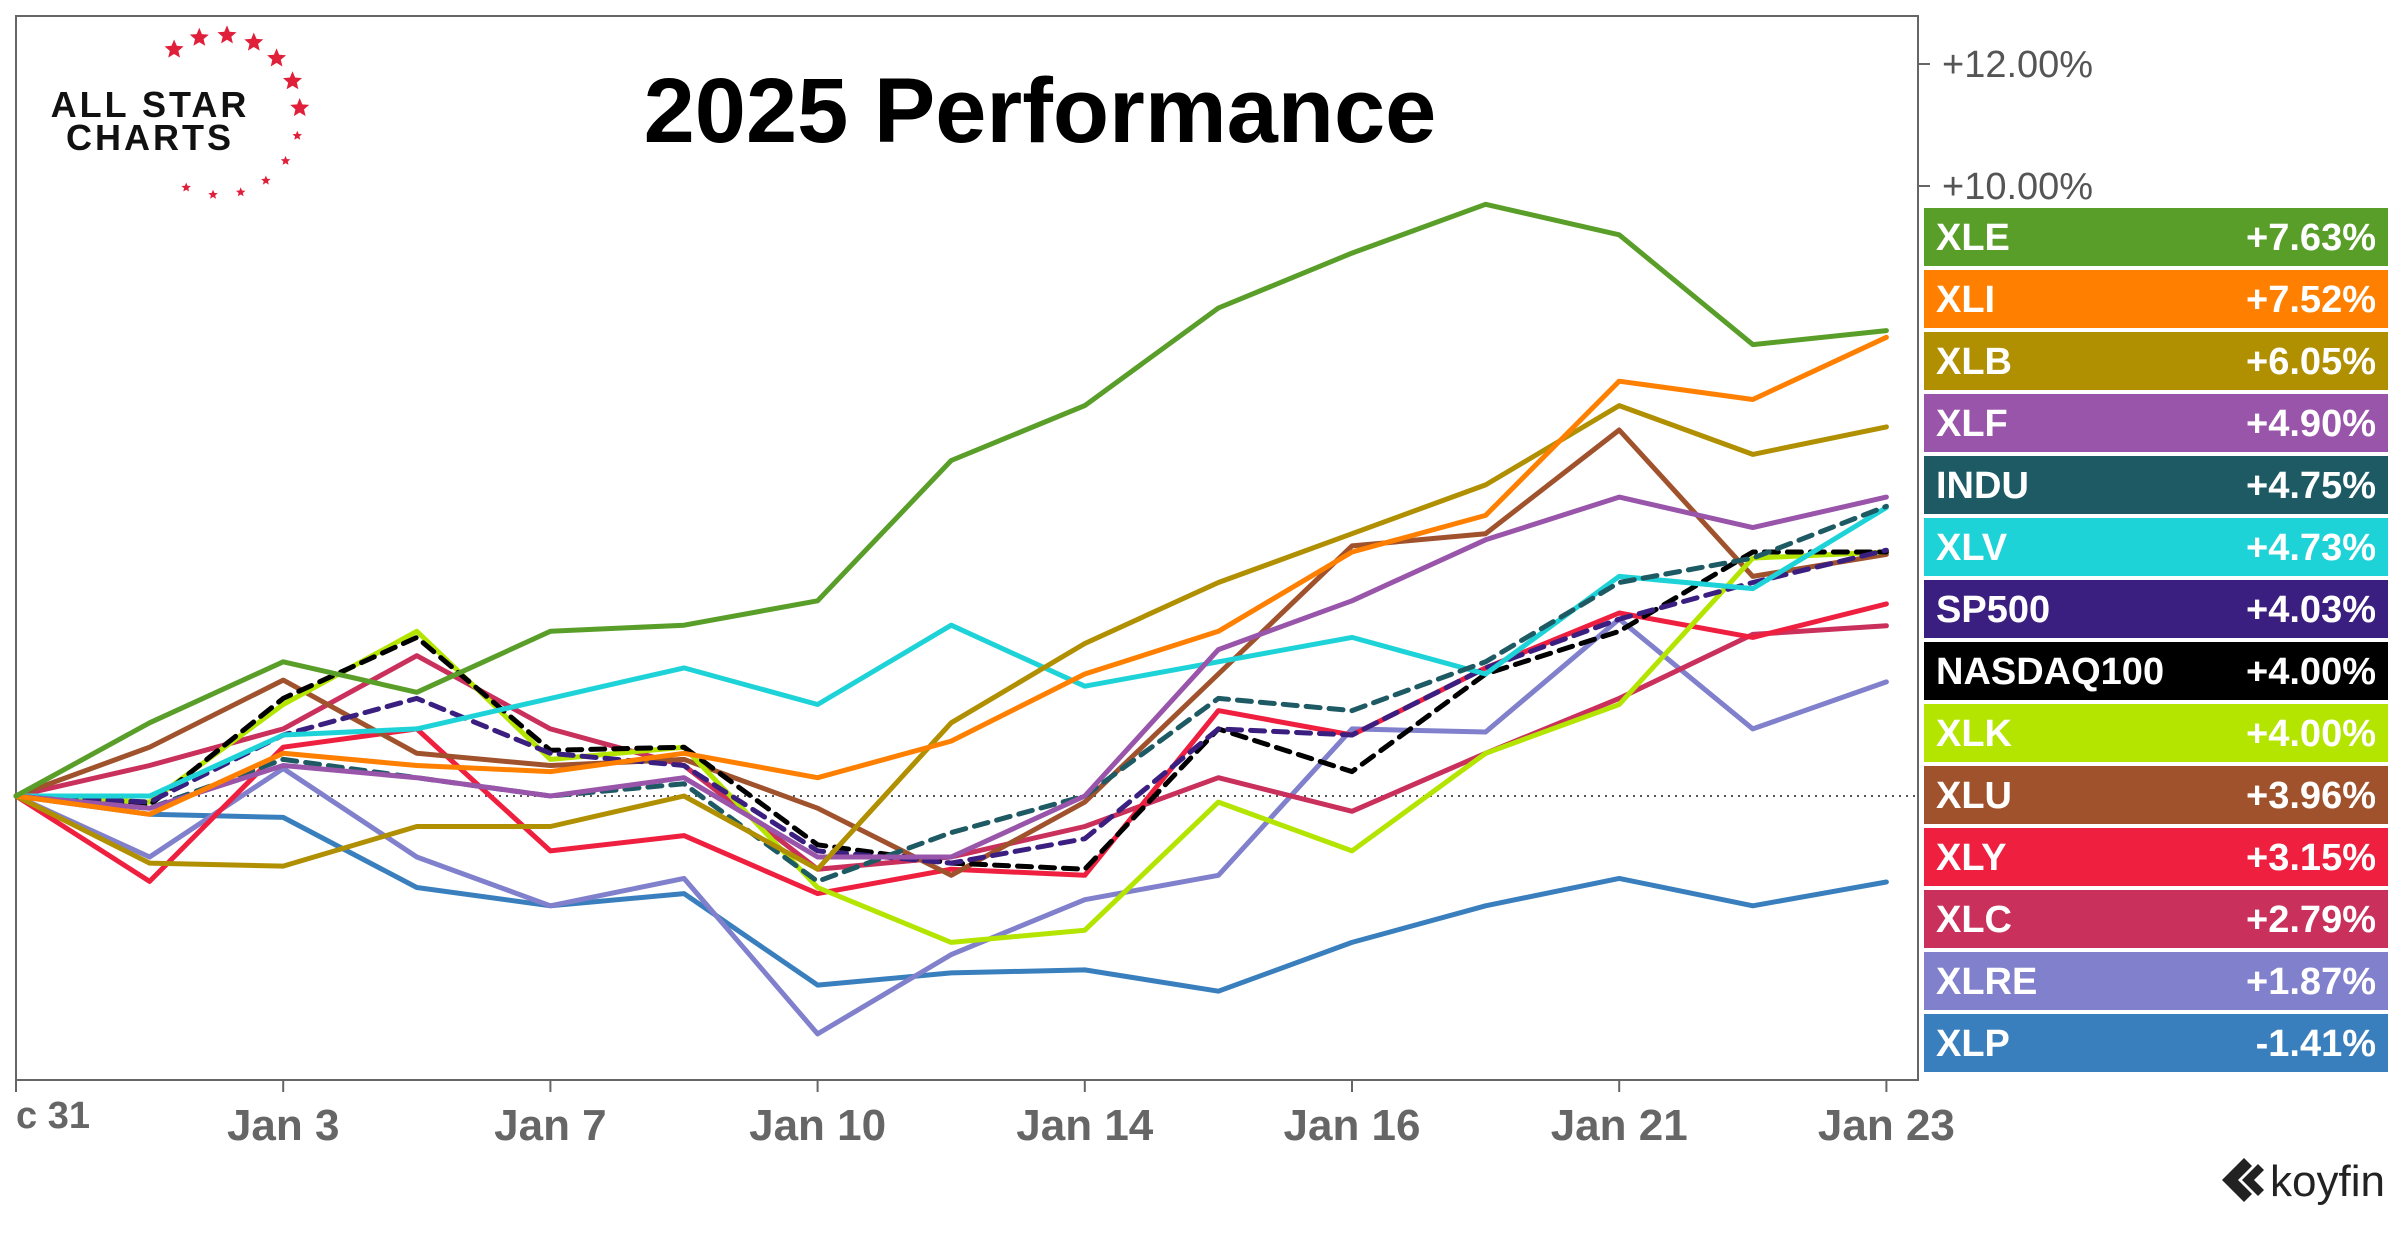 This screenshot has width=2400, height=1240. What do you see at coordinates (550, 1125) in the screenshot?
I see `x-tick-label: Jan 7` at bounding box center [550, 1125].